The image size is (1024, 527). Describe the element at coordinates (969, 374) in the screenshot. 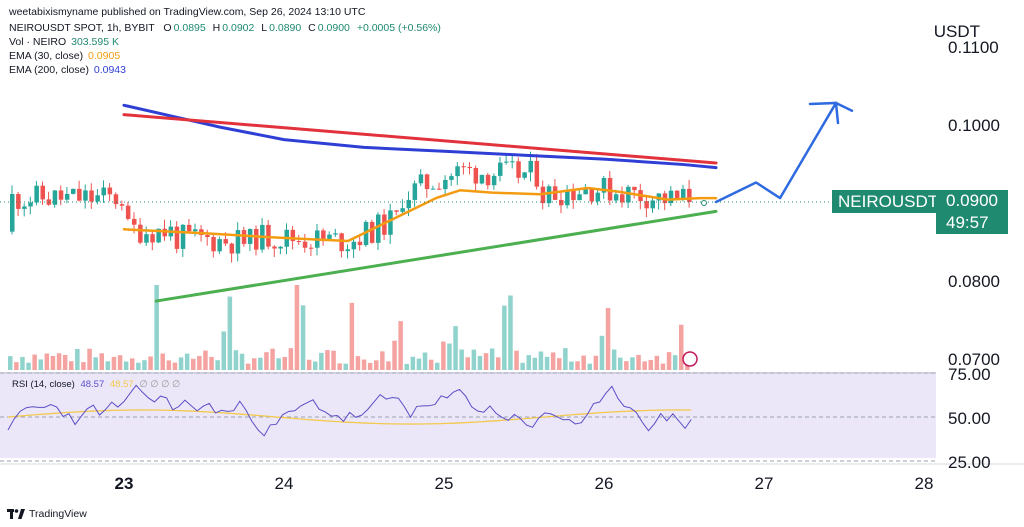

I see `rsi-tick-label: 75.00` at that location.